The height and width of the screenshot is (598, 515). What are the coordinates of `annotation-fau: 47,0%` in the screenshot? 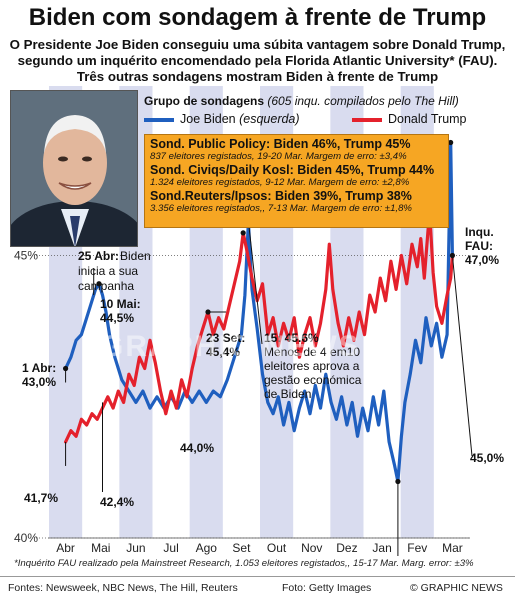 It's located at (482, 260).